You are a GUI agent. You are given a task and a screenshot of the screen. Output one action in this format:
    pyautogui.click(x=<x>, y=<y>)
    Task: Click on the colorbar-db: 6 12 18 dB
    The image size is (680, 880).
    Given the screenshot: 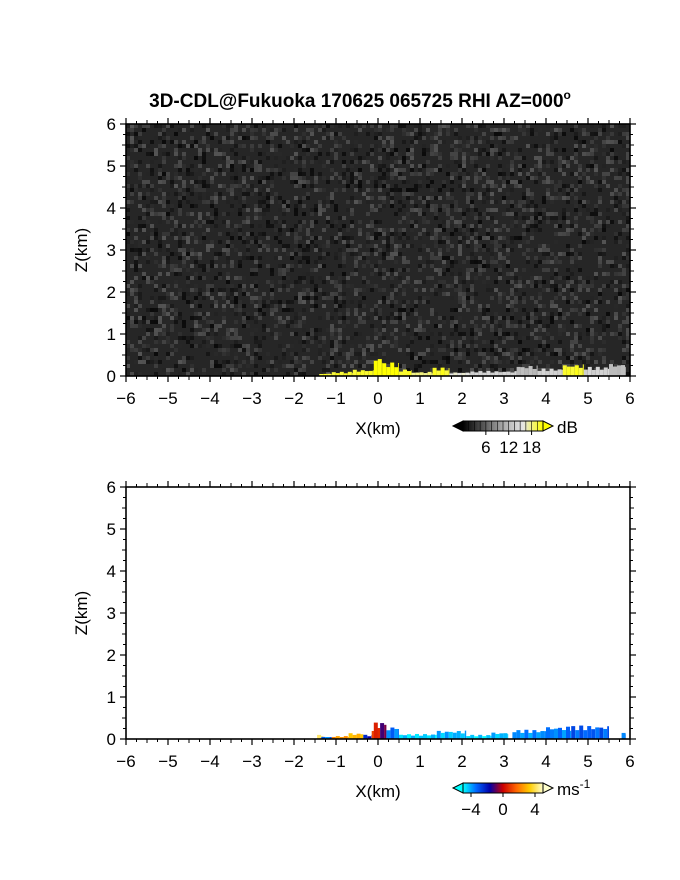 What is the action you would take?
    pyautogui.click(x=514, y=437)
    